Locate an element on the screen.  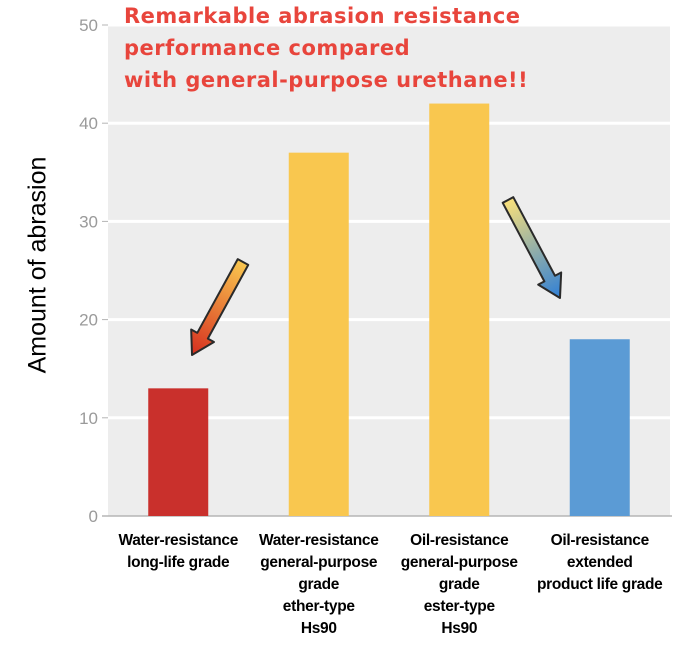
y-tick-label: 30 is located at coordinates (88, 221).